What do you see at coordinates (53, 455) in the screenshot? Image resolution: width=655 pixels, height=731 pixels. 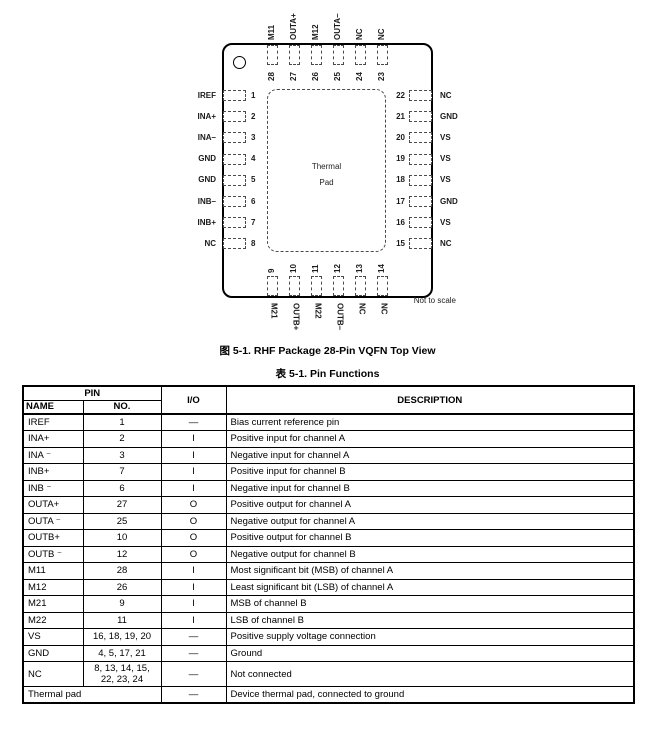 I see `pin-name-cell: INA ⁻` at bounding box center [53, 455].